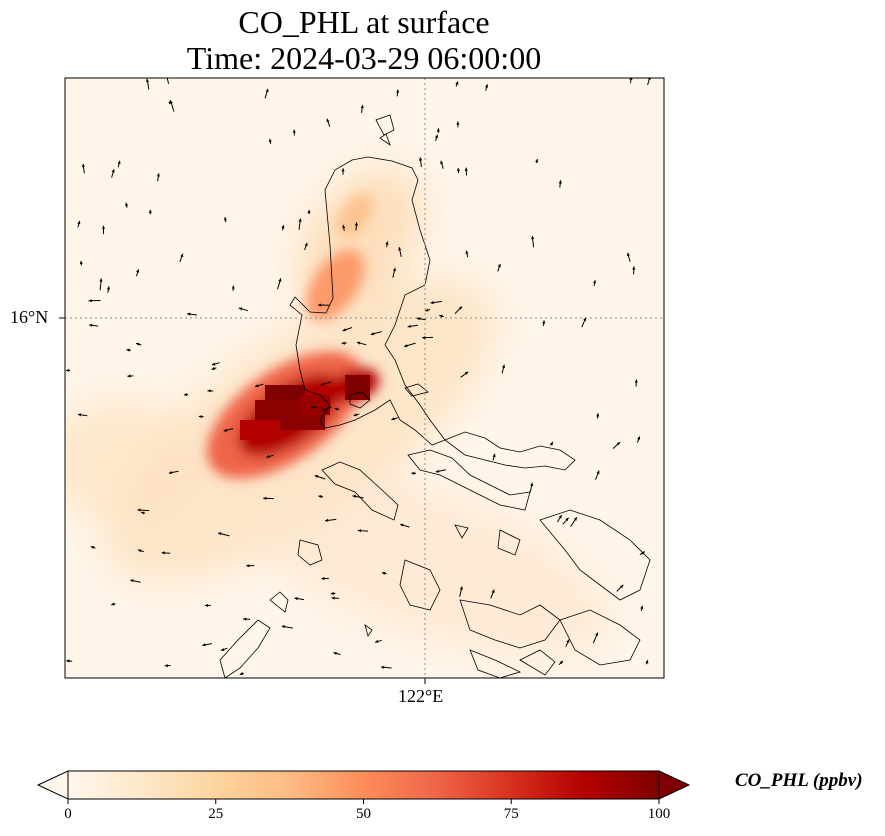 Image resolution: width=885 pixels, height=836 pixels. I want to click on map-title: CO_PHL at surface, so click(364, 22).